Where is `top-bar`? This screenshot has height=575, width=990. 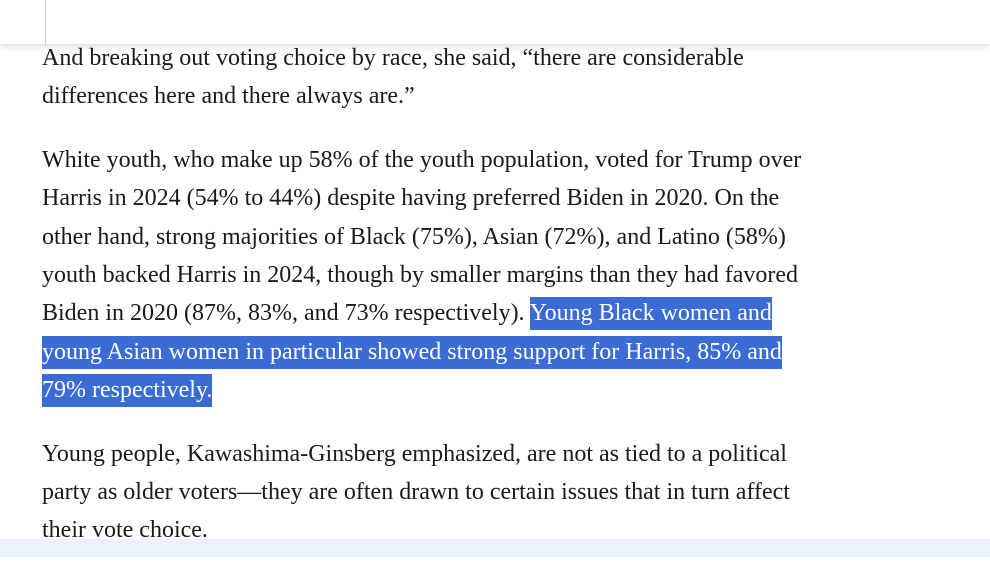 top-bar is located at coordinates (495, 22).